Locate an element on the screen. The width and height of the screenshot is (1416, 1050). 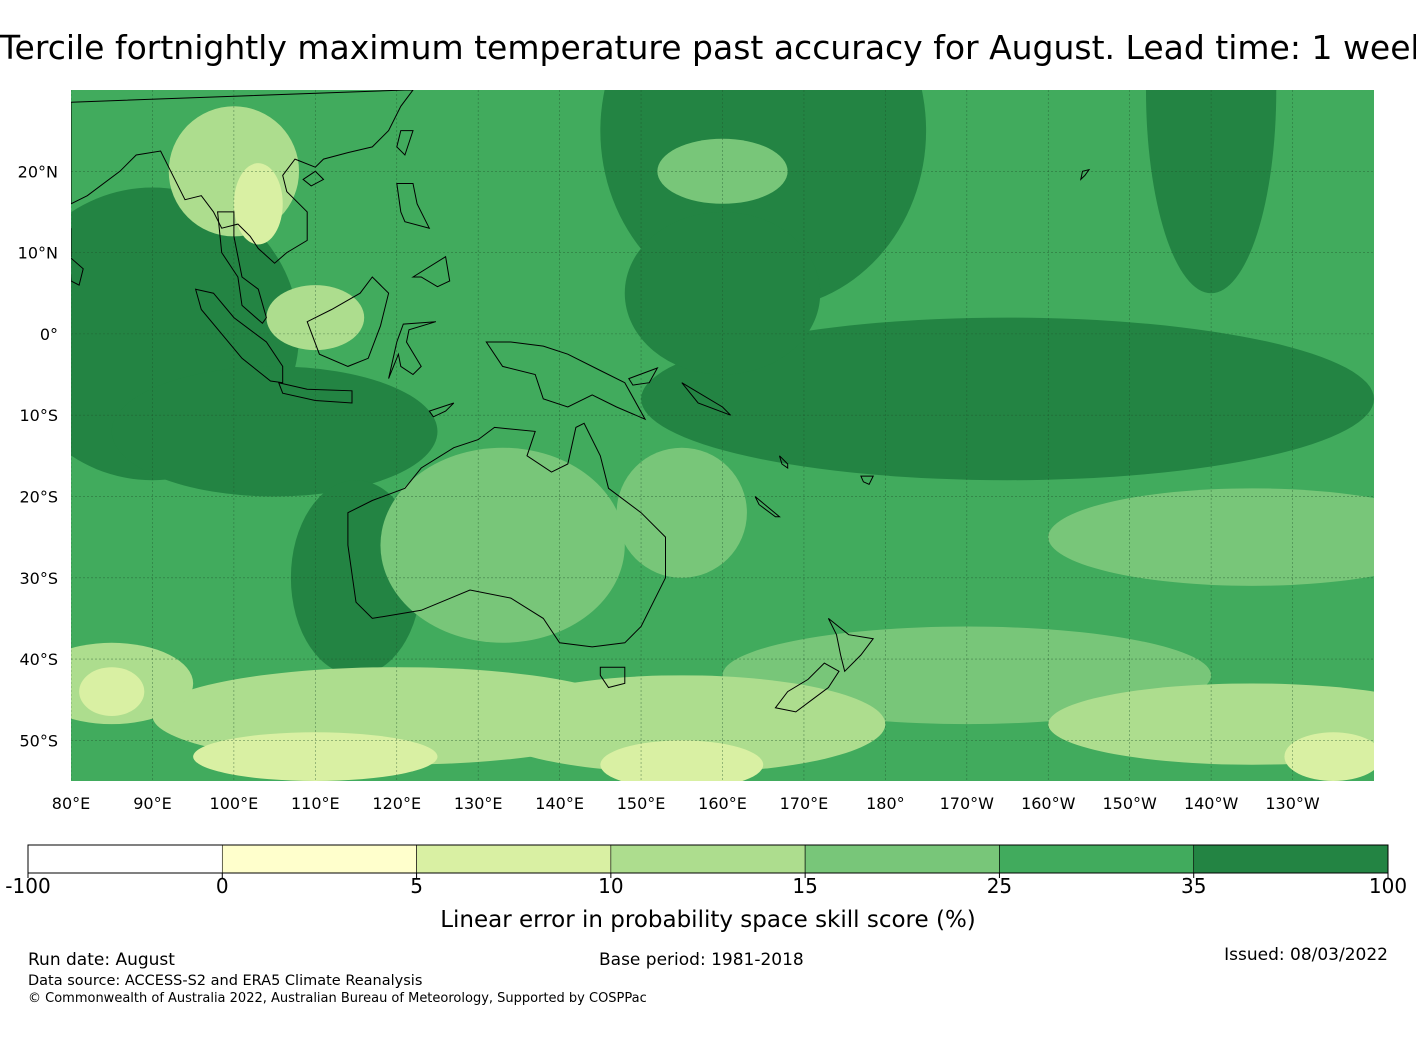
longitude-label: 120°E is located at coordinates (396, 803).